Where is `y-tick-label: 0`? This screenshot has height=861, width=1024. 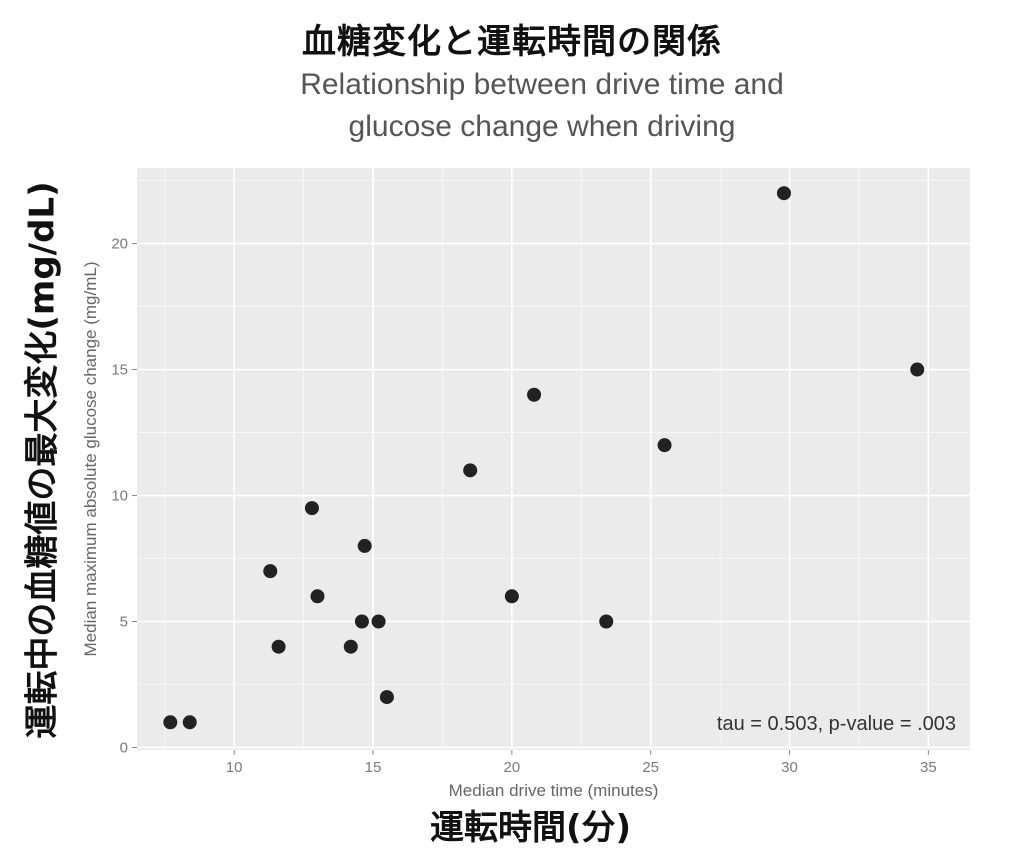
y-tick-label: 0 is located at coordinates (124, 747).